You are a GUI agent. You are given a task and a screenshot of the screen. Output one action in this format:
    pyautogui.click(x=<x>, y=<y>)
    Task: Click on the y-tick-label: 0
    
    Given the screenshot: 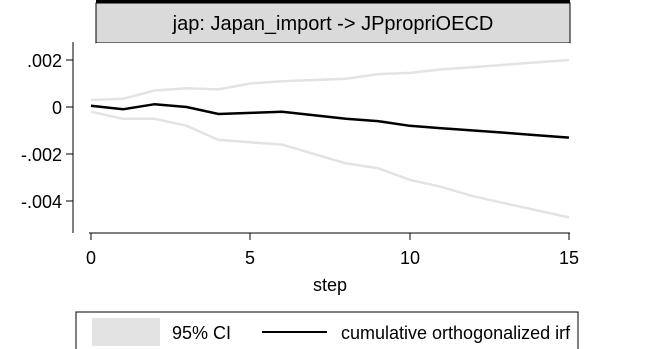 What is the action you would take?
    pyautogui.click(x=57, y=108)
    